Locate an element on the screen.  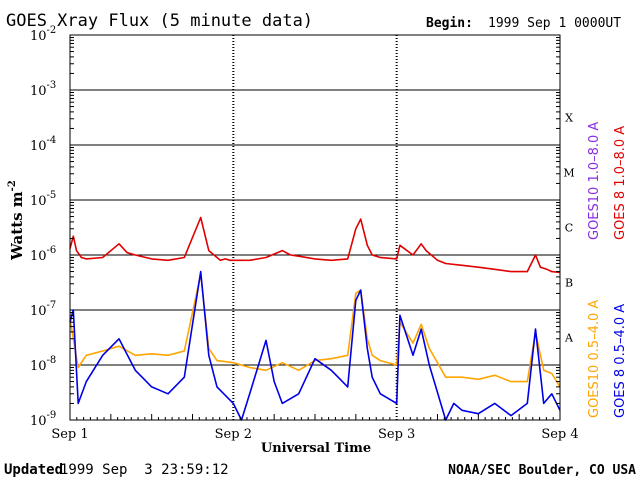
legend-item: GOES 8 1.0–8.0 A is located at coordinates (620, 183).